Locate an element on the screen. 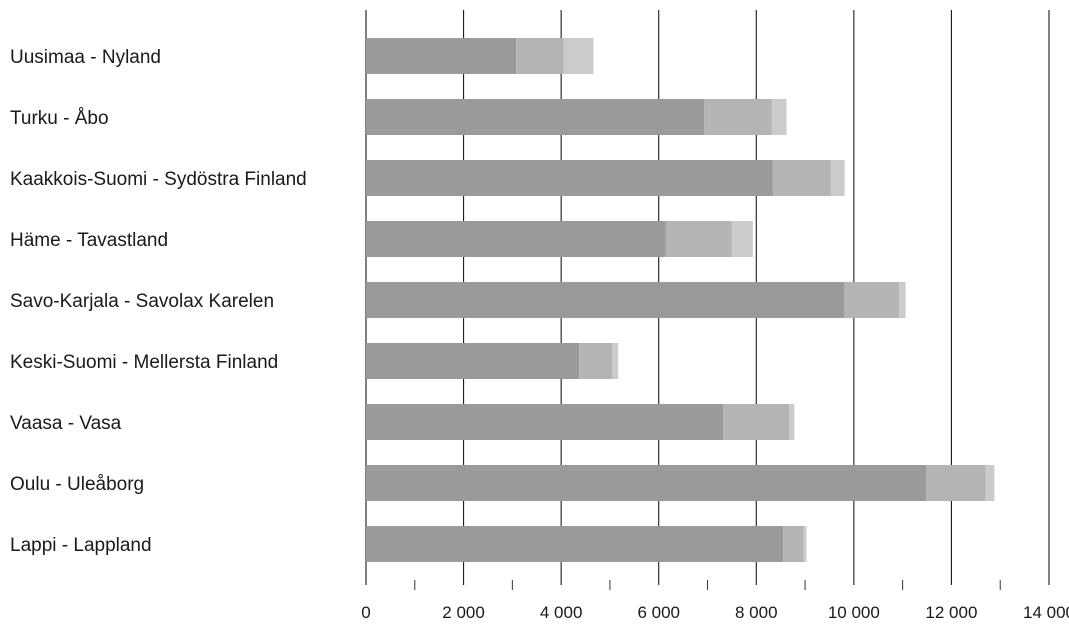 The image size is (1069, 627). category-label: Keski-Suomi - Mellersta Finland is located at coordinates (144, 362).